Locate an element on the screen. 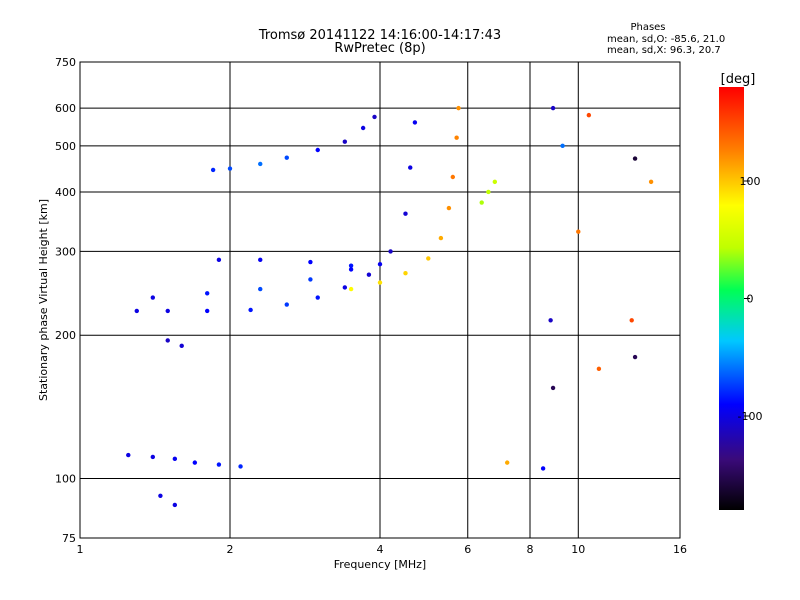  y-tick-label: 100 is located at coordinates (65, 479).